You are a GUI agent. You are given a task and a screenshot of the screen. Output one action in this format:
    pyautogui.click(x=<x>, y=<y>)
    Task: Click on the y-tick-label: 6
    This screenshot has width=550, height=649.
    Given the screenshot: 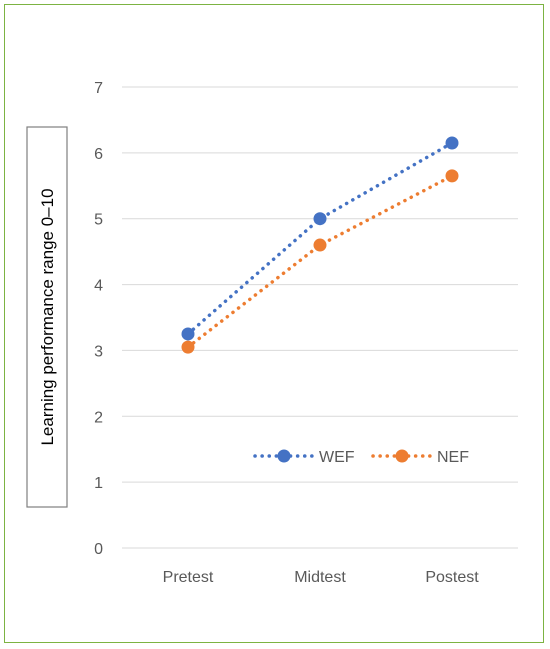 What is the action you would take?
    pyautogui.click(x=98, y=154)
    